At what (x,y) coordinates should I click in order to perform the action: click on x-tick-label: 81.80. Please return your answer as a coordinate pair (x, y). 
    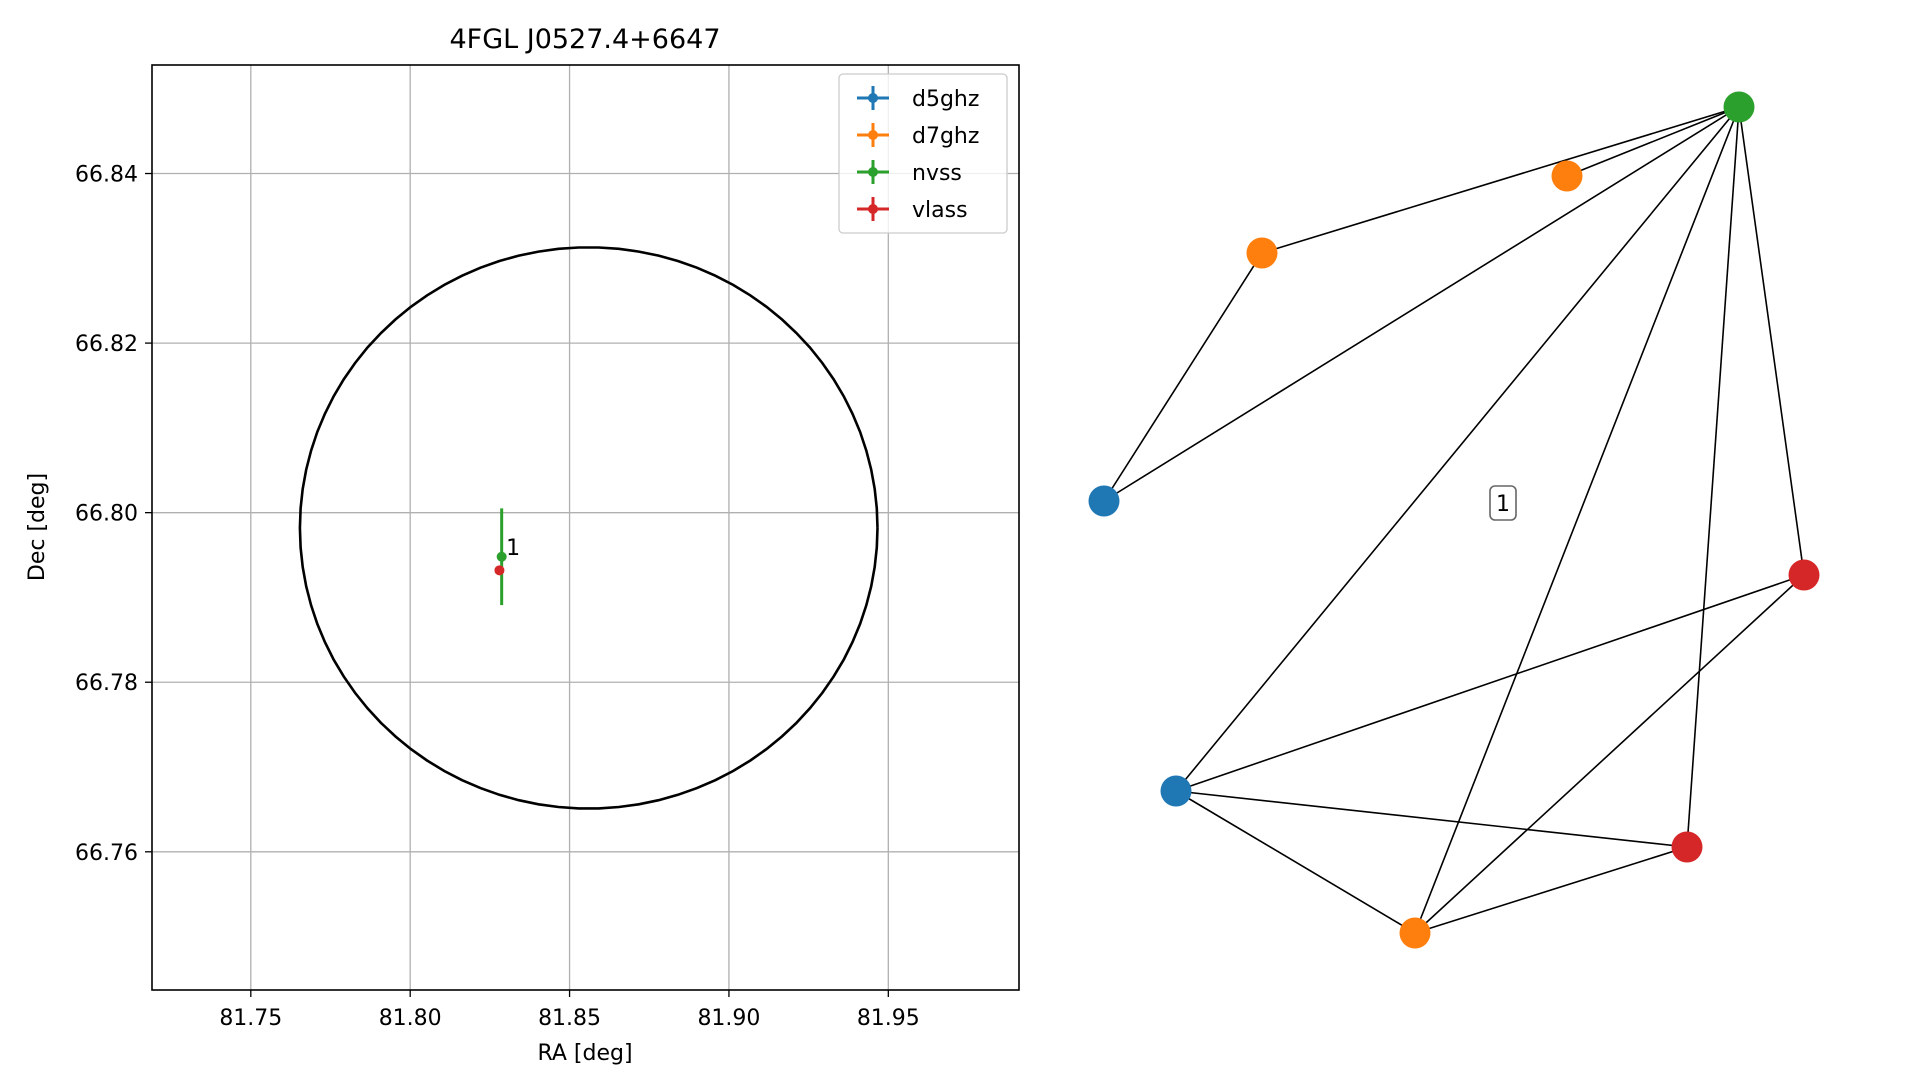
    Looking at the image, I should click on (410, 1018).